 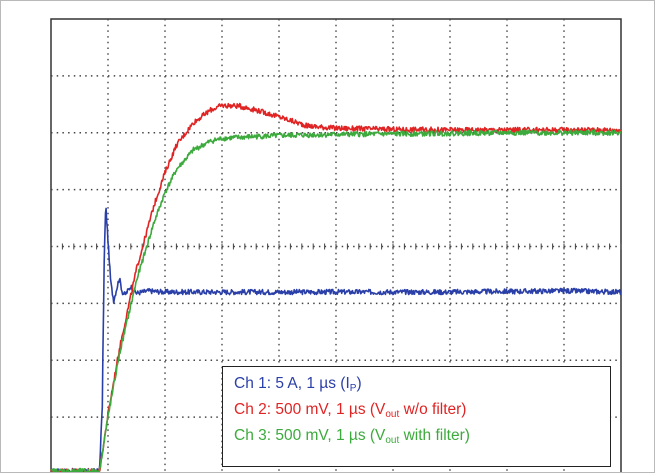 What do you see at coordinates (422, 386) in the screenshot?
I see `legend-entry-ch1: Ch 1: 5 A, 1 µs (IP)` at bounding box center [422, 386].